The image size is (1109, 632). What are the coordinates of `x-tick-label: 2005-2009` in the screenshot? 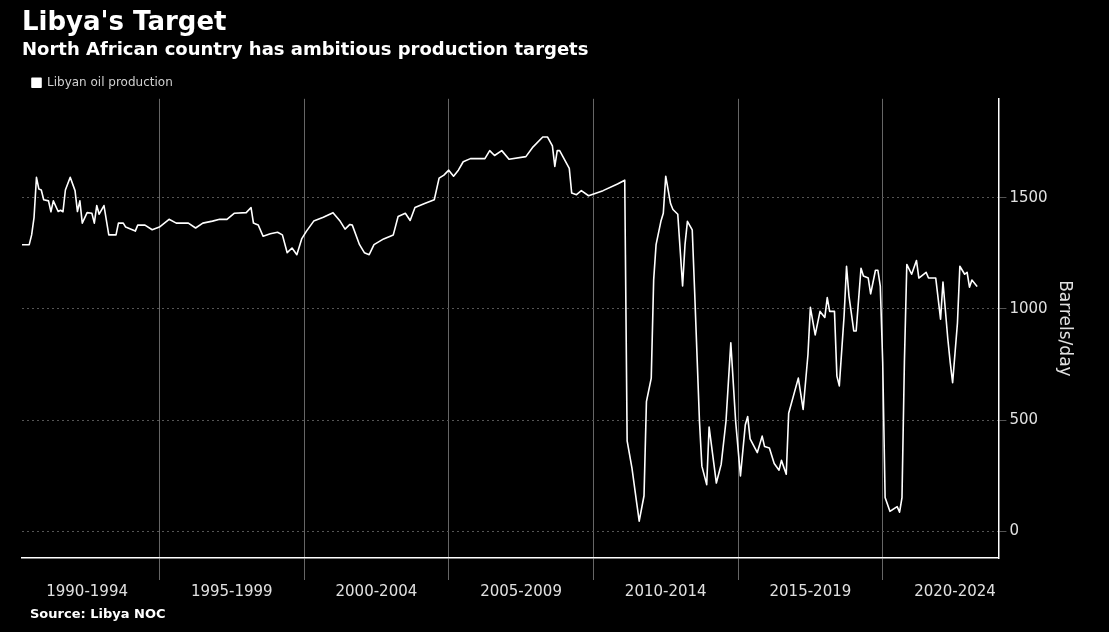 It's located at (521, 590).